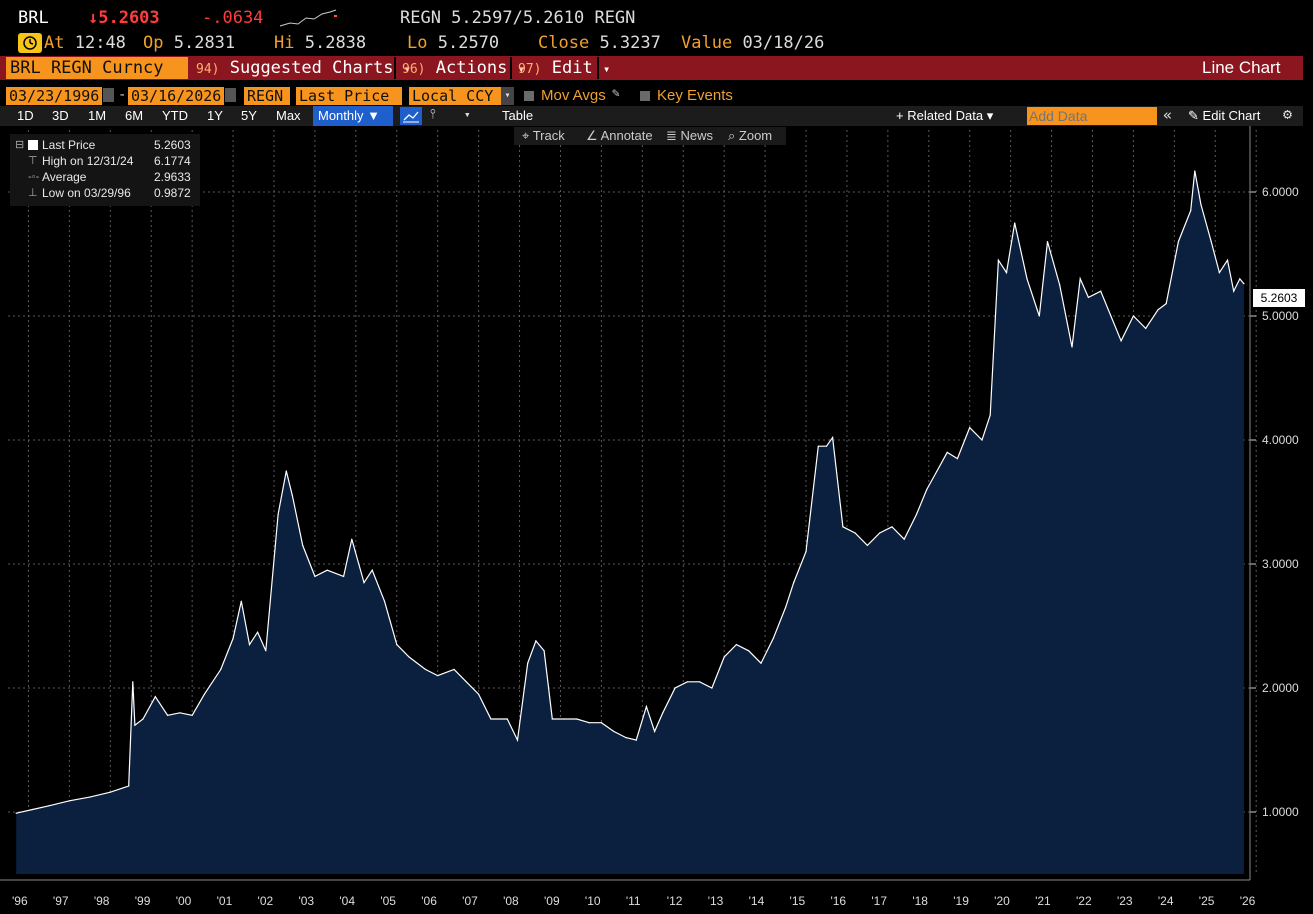  I want to click on x-tick-label: '19, so click(961, 901).